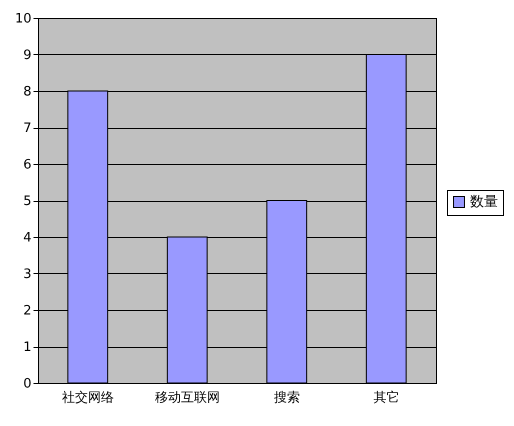  What do you see at coordinates (27, 128) in the screenshot?
I see `y-tick-label: 7` at bounding box center [27, 128].